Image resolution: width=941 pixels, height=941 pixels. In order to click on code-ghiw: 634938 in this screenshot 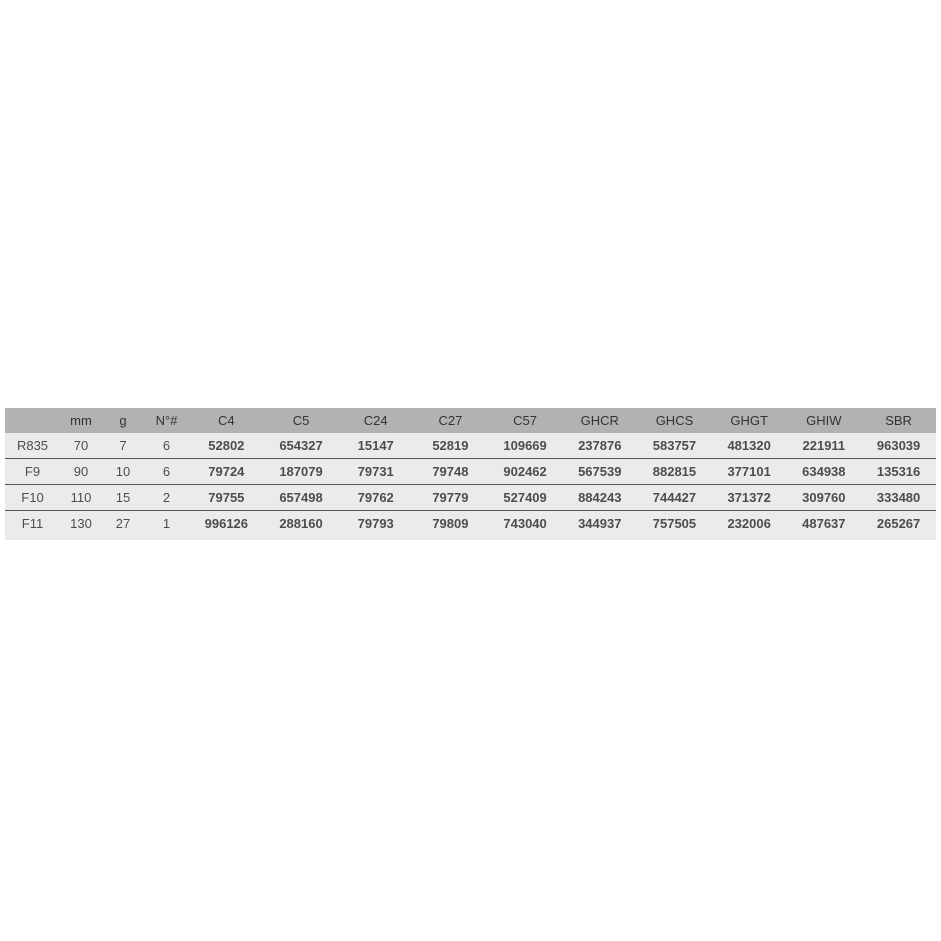, I will do `click(824, 471)`.